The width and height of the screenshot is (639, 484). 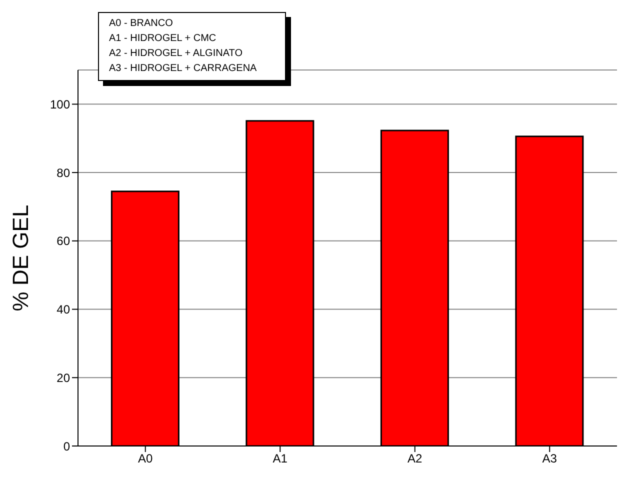 I want to click on y-tick-label: 40, so click(x=63, y=309).